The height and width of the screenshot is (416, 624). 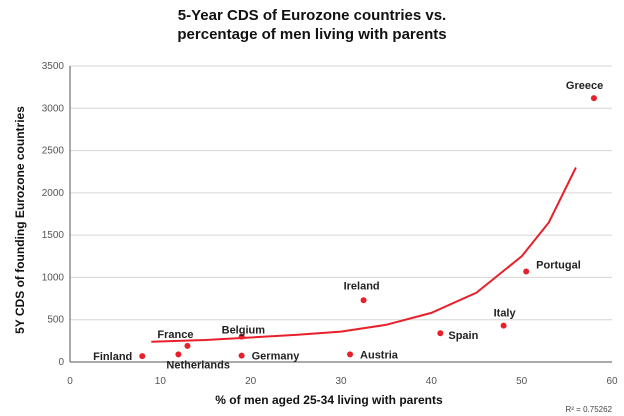 I want to click on y-tick-label: 3000, so click(x=53, y=108).